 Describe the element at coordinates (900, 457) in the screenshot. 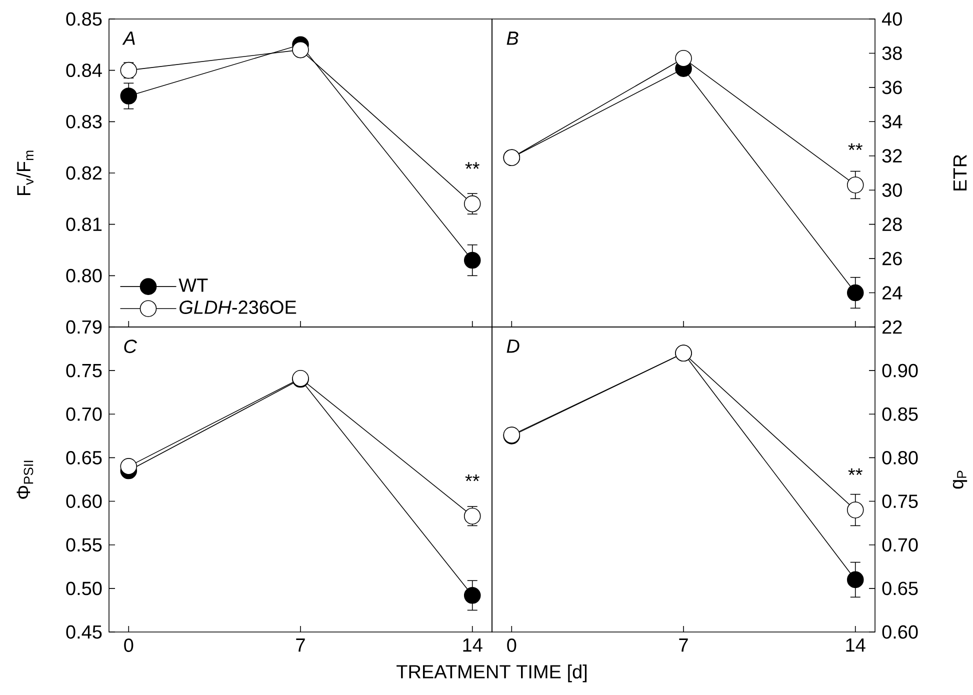

I see `y2-tick-label: 0.80` at that location.